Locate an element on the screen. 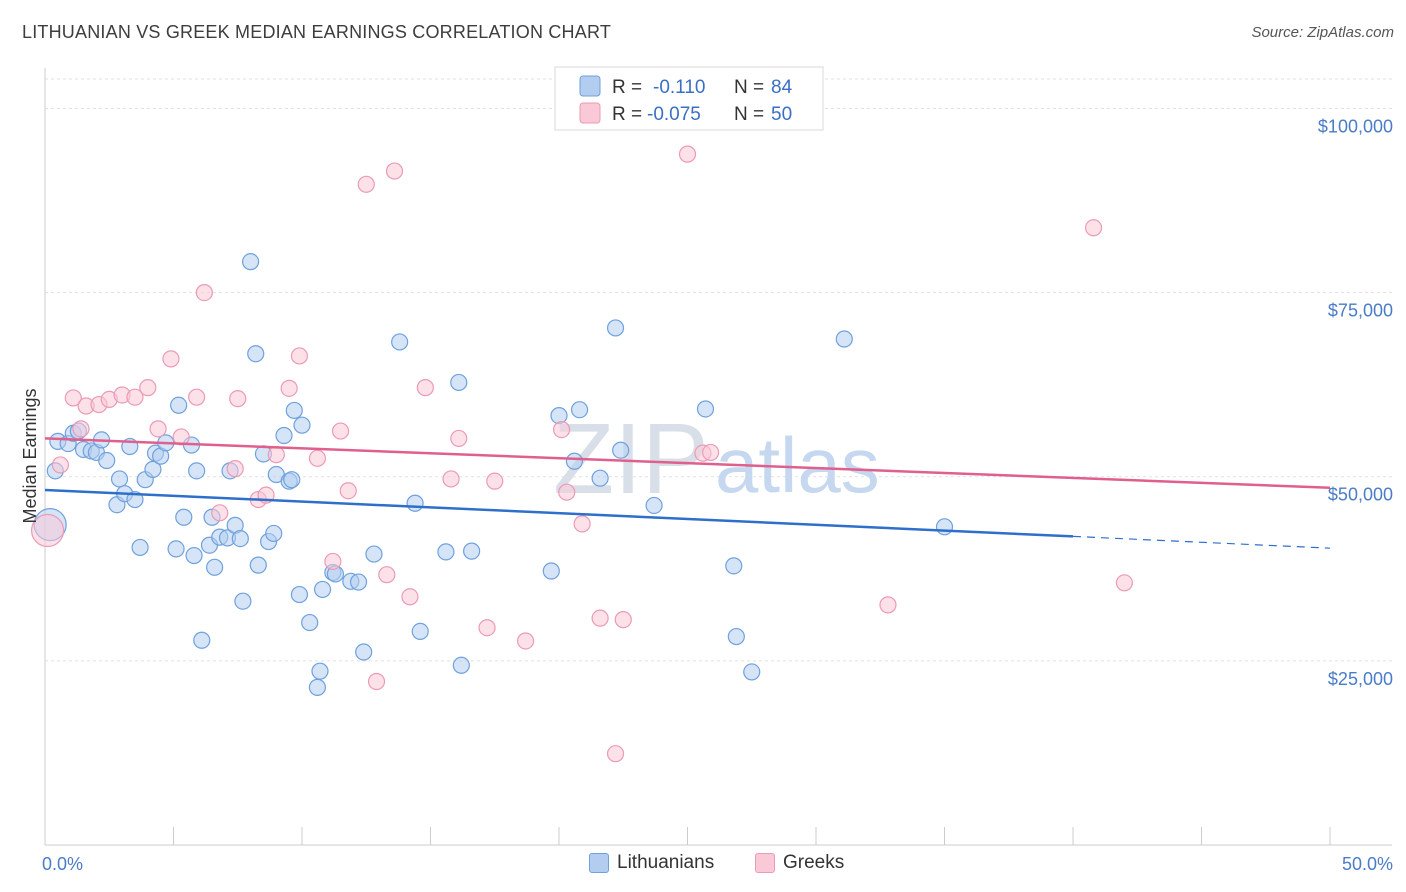  legend-item-greeks: Greeks is located at coordinates (799, 863).